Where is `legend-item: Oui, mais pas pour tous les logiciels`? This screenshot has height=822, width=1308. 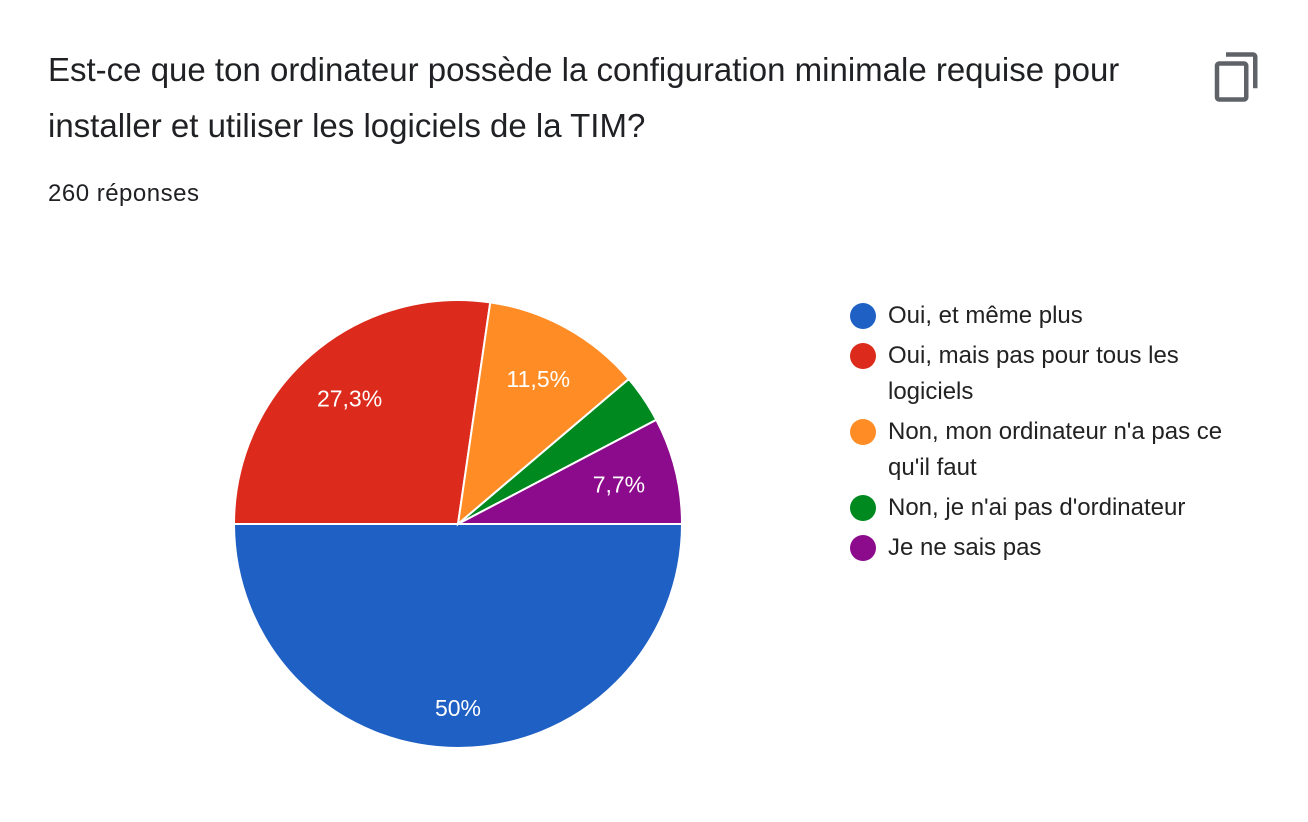
legend-item: Oui, mais pas pour tous les logiciels is located at coordinates (1060, 374).